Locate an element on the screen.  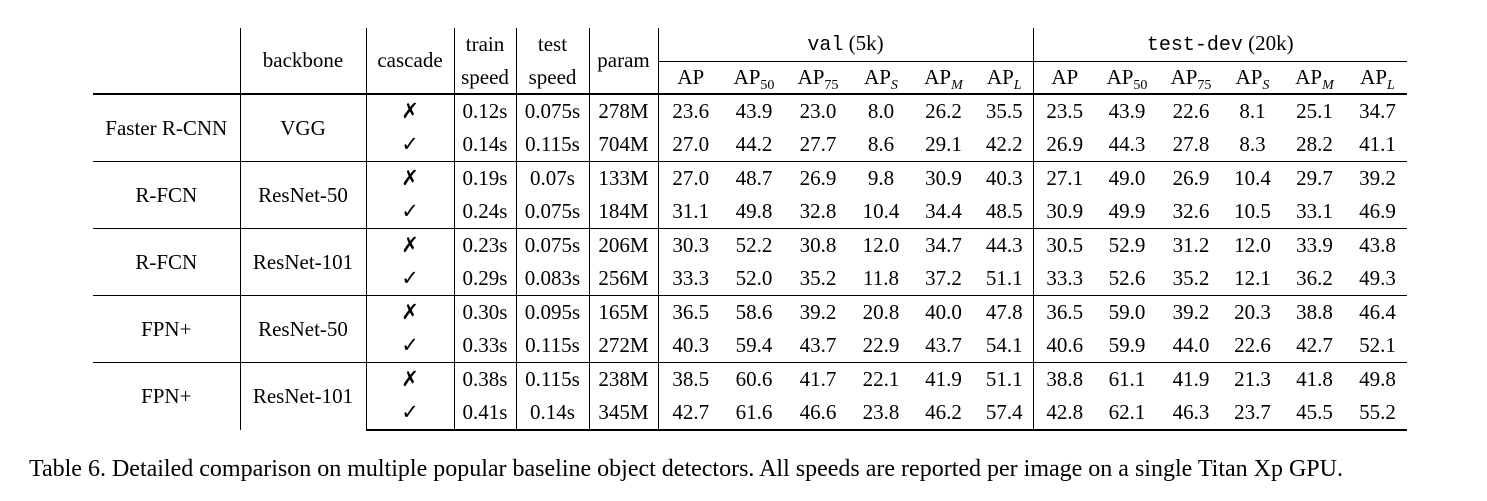
val-metric: 40.0 is located at coordinates (943, 312).